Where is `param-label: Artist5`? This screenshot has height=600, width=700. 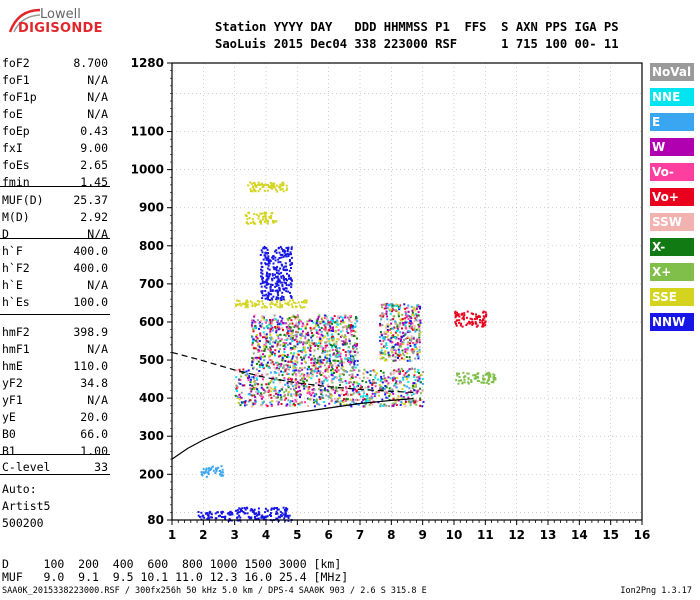
param-label: Artist5 is located at coordinates (26, 506).